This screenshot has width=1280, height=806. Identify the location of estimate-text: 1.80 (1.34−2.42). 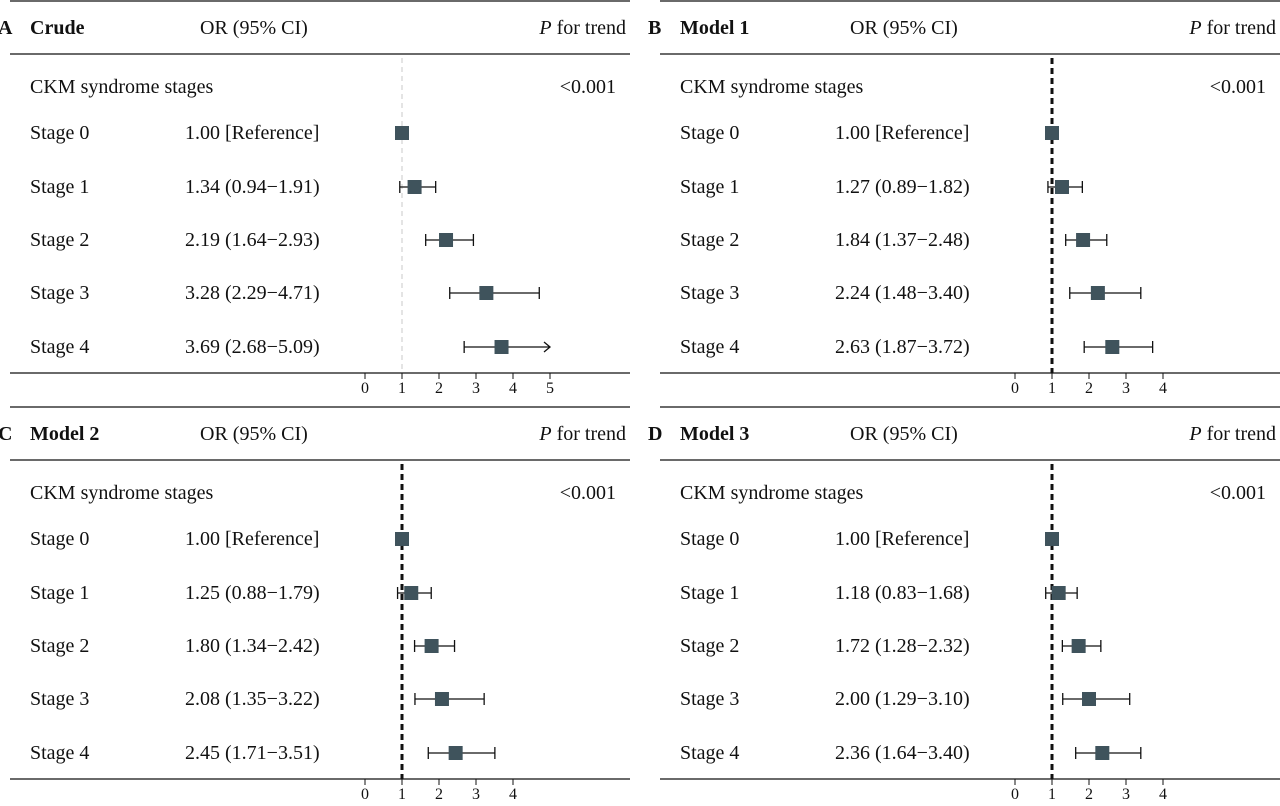
(252, 646).